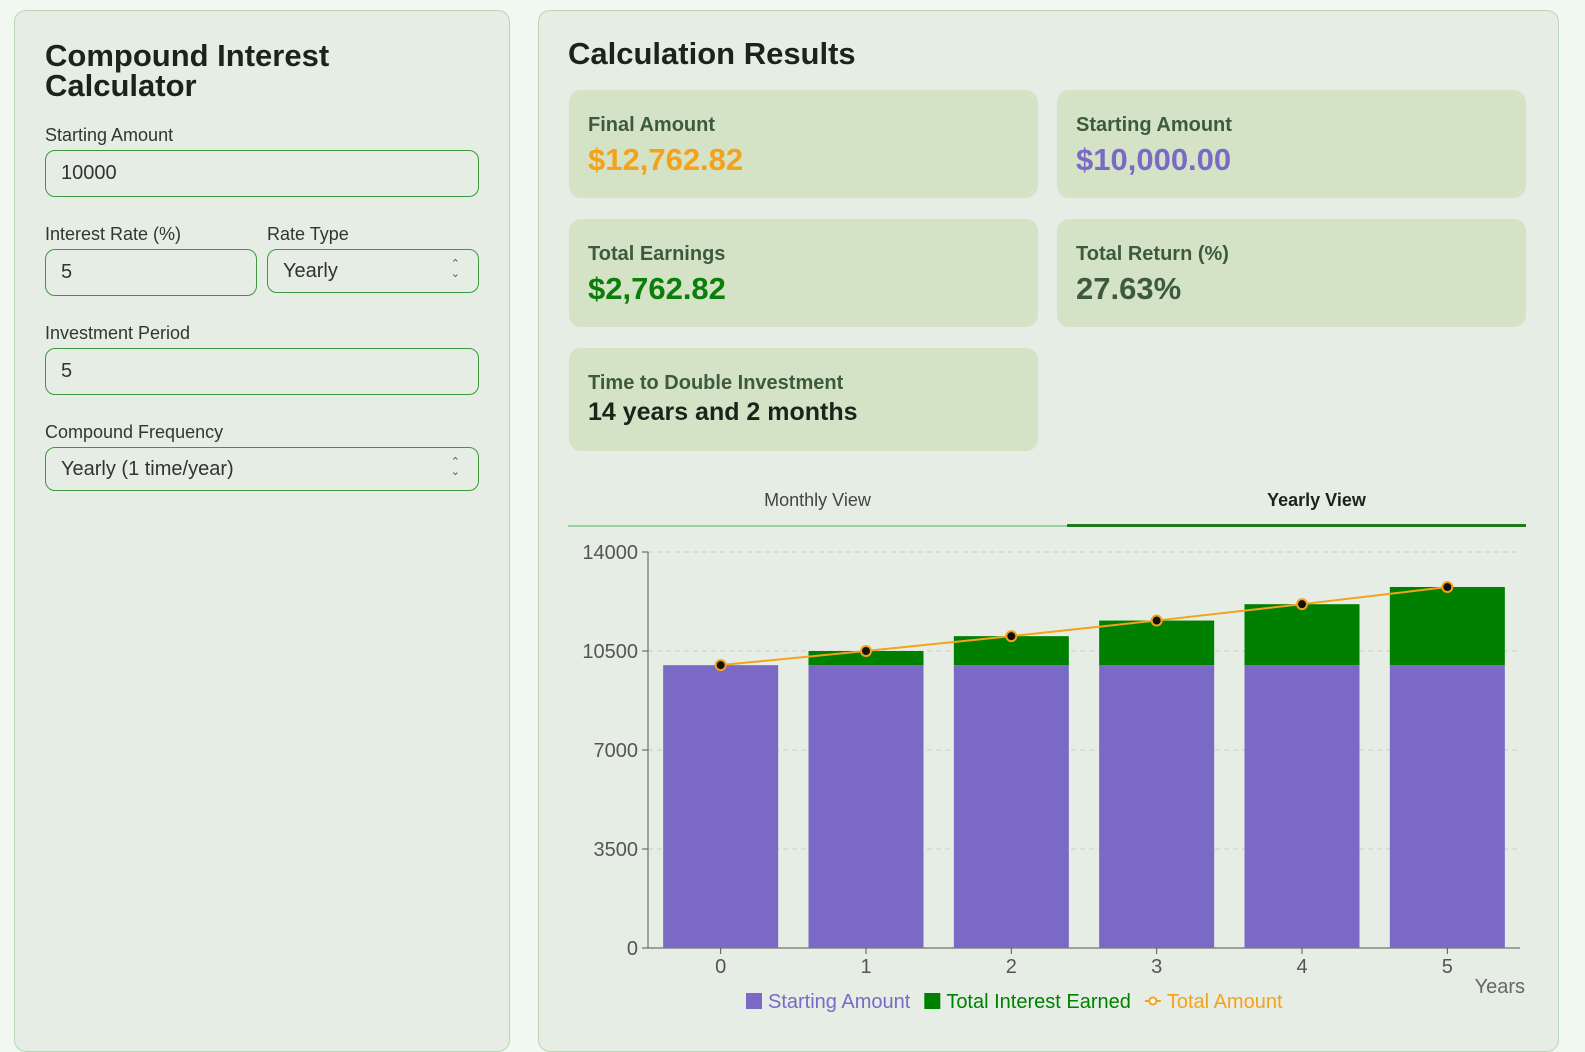 Image resolution: width=1585 pixels, height=1052 pixels. I want to click on line, so click(1084, 626).